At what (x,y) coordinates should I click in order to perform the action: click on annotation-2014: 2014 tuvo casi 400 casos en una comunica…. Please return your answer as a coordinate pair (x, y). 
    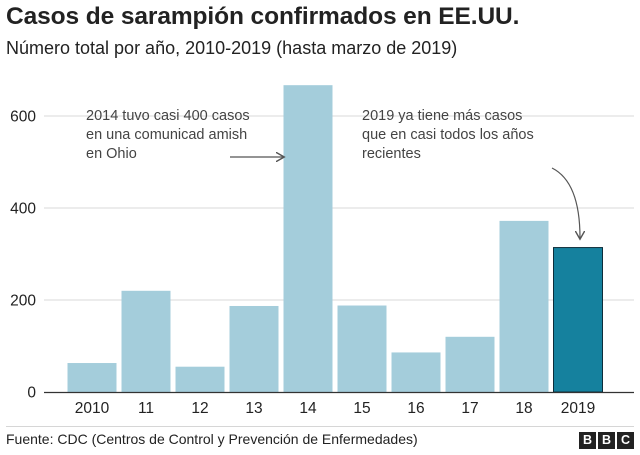
    Looking at the image, I should click on (184, 135).